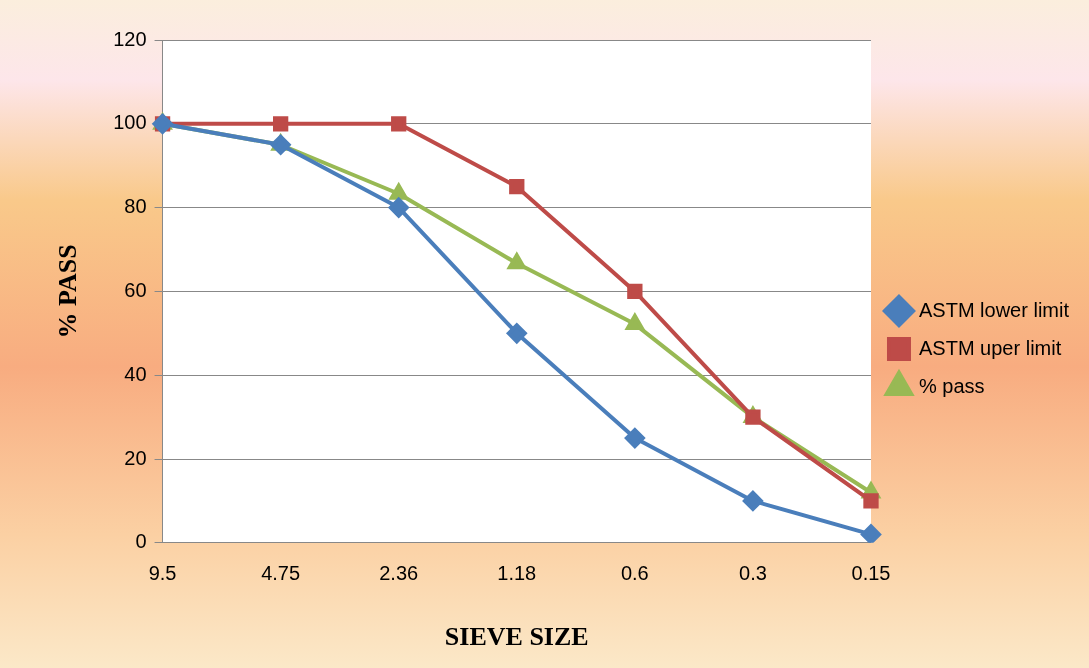 The image size is (1089, 668). I want to click on x-tick-label: 0.6, so click(634, 573).